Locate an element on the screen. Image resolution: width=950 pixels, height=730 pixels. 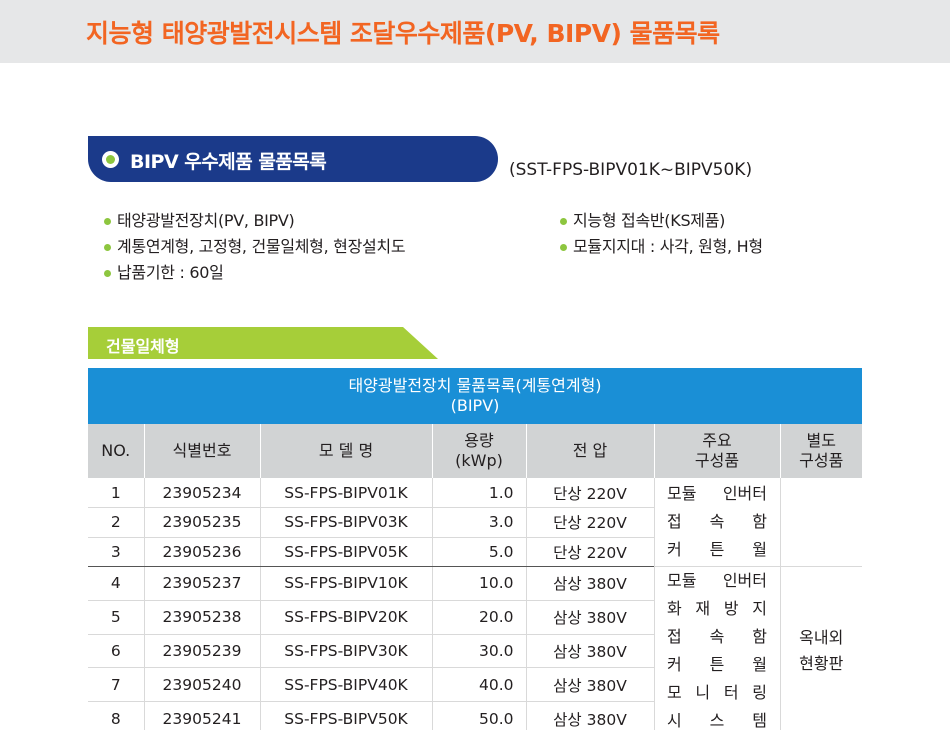
table-row: 2 23905235 SS-FPS-BIPV03K 3.0 단상 220V is located at coordinates (475, 522).